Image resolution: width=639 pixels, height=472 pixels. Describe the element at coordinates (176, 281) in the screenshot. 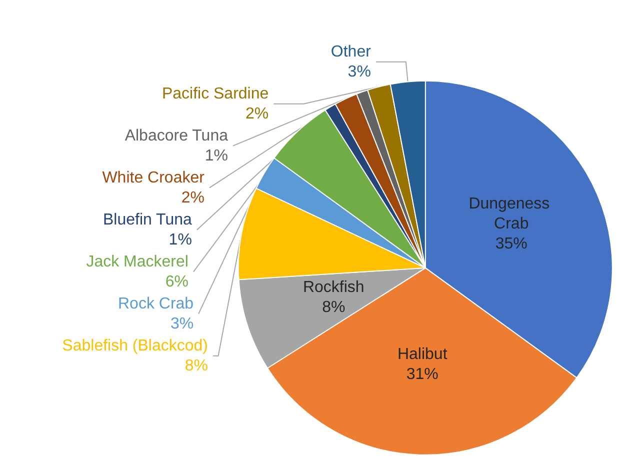

I see `data-label: 6%` at that location.